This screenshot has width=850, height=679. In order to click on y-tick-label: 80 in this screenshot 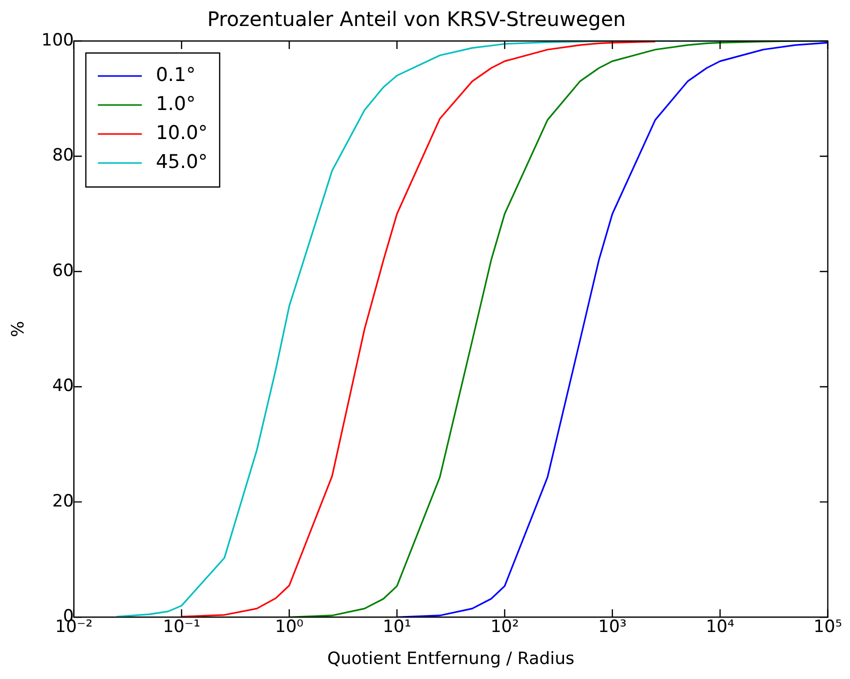, I will do `click(63, 156)`.